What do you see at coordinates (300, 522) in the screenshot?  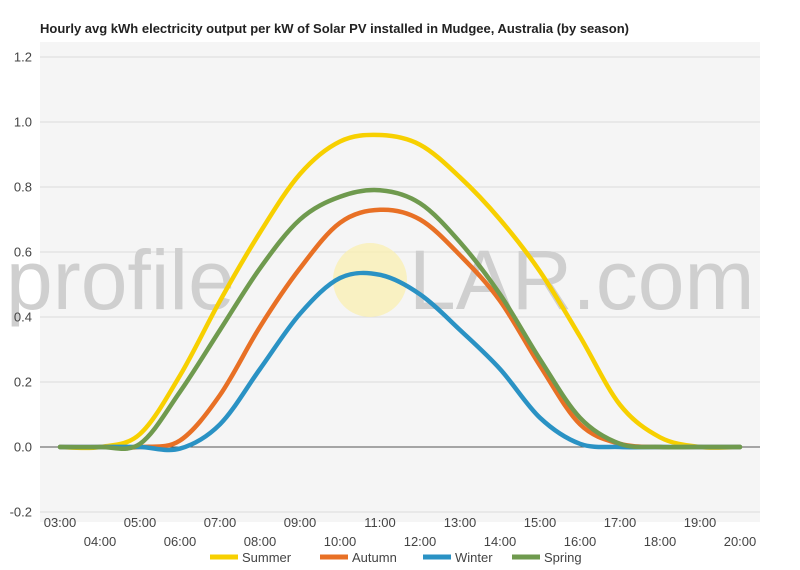 I see `x-tick-label: 09:00` at bounding box center [300, 522].